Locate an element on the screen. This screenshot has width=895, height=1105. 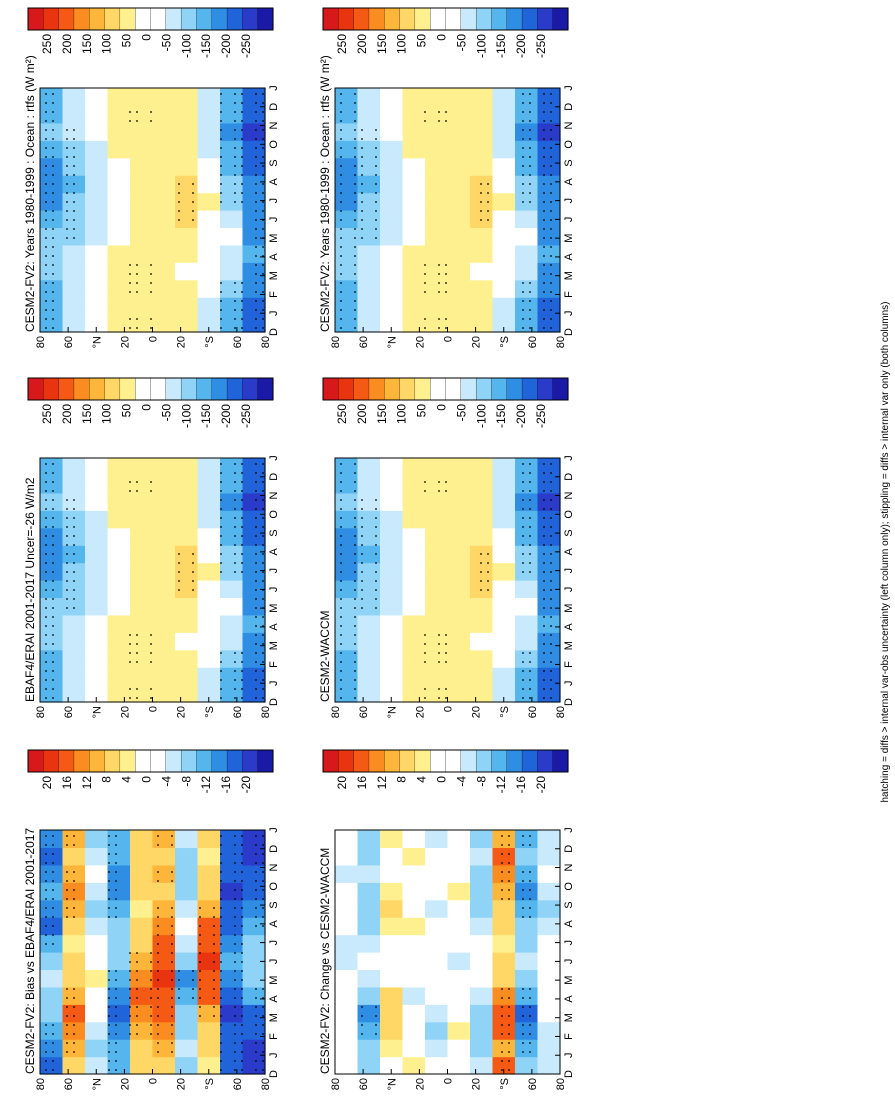
x-tick-label: A is located at coordinates (274, 182).